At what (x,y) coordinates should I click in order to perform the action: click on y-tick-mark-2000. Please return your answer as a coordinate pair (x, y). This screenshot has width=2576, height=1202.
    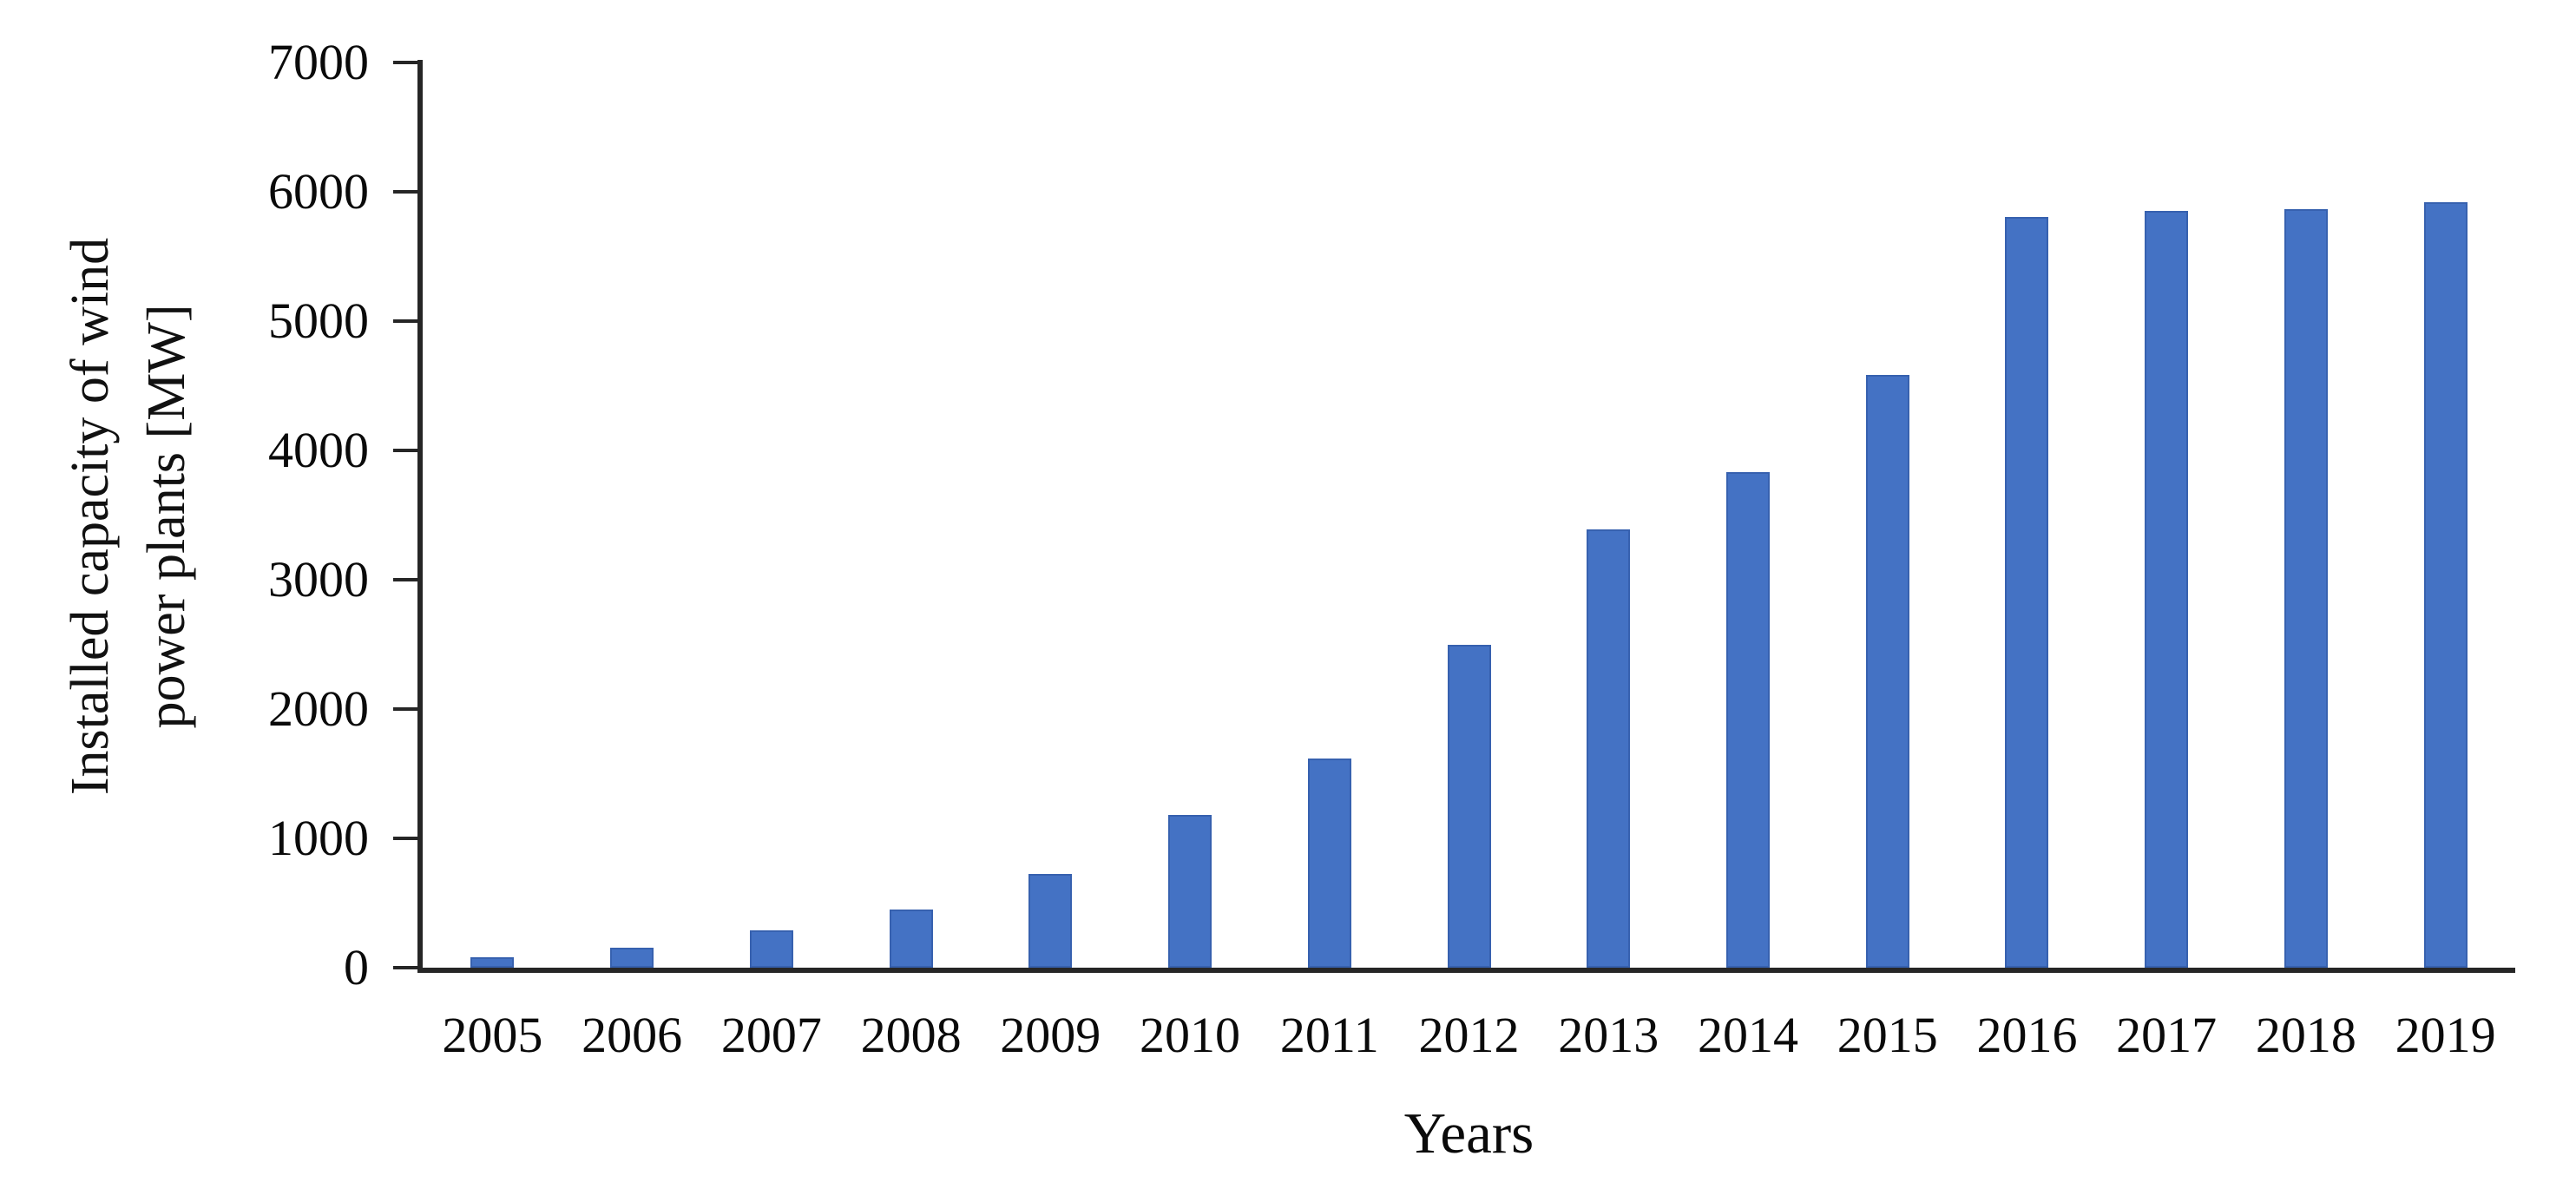
    Looking at the image, I should click on (405, 709).